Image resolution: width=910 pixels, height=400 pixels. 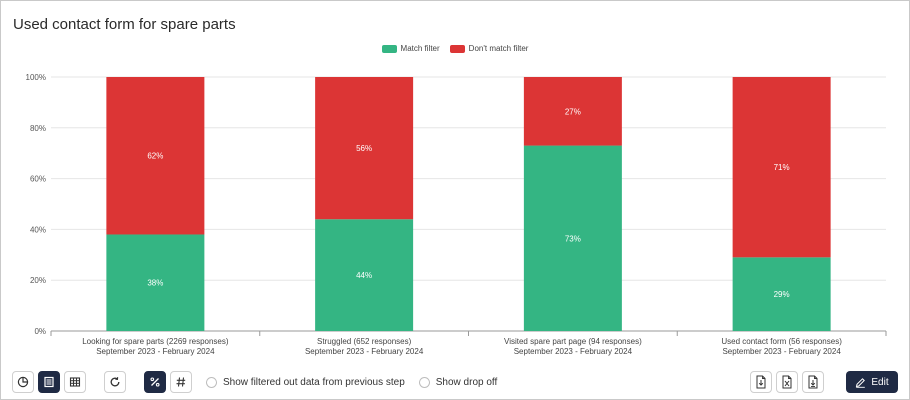 I want to click on export-pdf-icon, so click(x=761, y=382).